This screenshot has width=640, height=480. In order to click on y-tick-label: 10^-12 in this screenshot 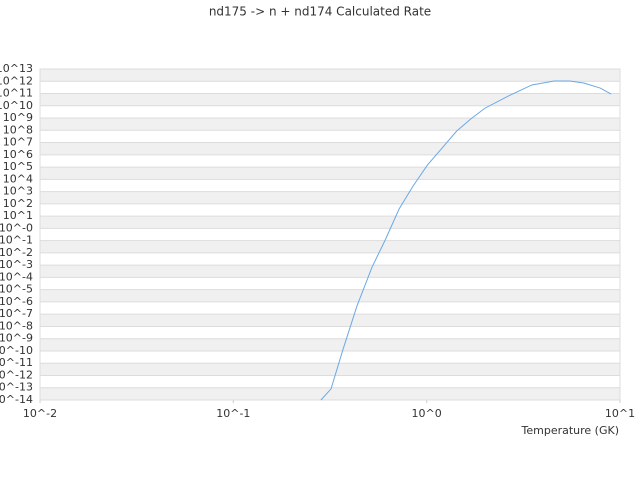, I will do `click(16, 374)`.